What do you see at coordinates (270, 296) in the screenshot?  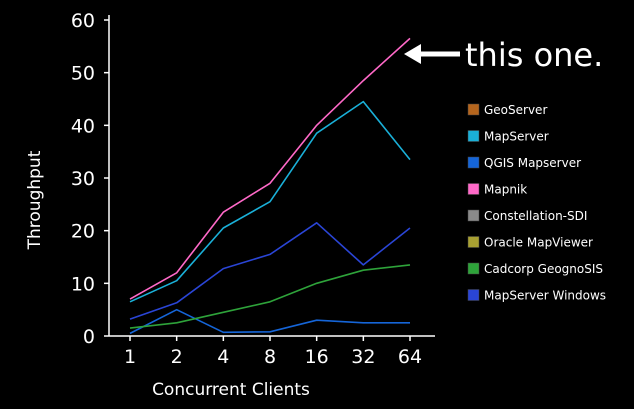 I see `series-line-cadcorp-geognosis` at bounding box center [270, 296].